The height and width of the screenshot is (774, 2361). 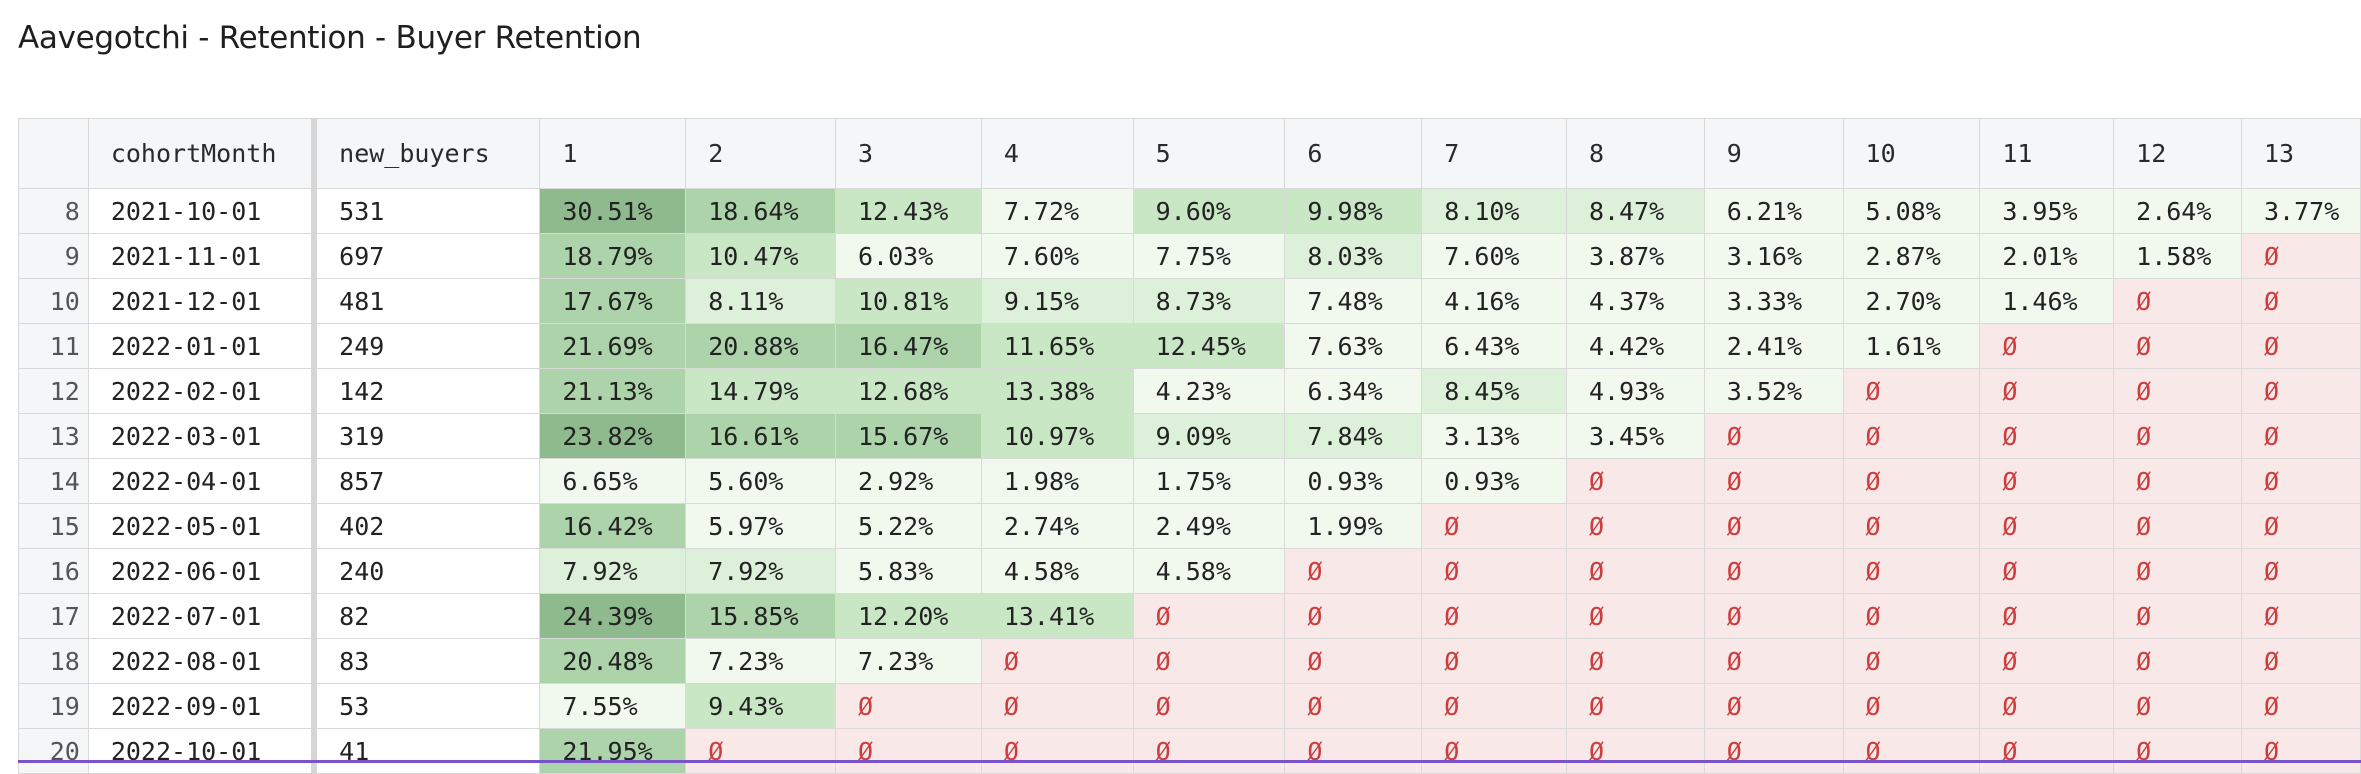 I want to click on cell-retention-month-1: 30.51%, so click(x=613, y=211).